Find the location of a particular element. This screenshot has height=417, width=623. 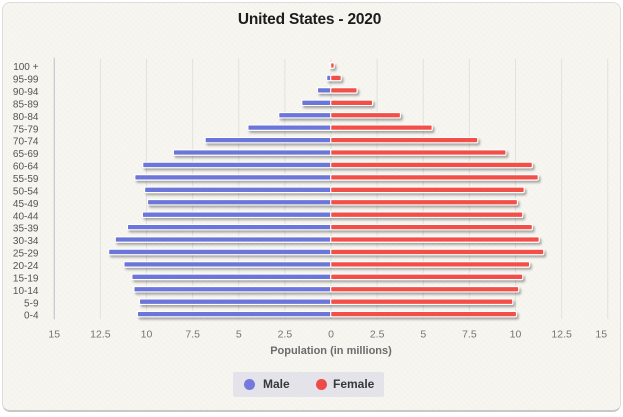

svg-text: 90-94 is located at coordinates (26, 92).